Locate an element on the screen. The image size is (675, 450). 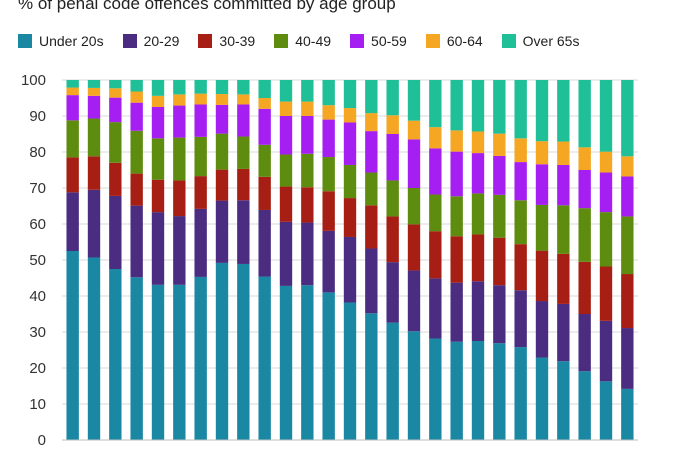
y-tick-label: 100 is located at coordinates (33, 80).